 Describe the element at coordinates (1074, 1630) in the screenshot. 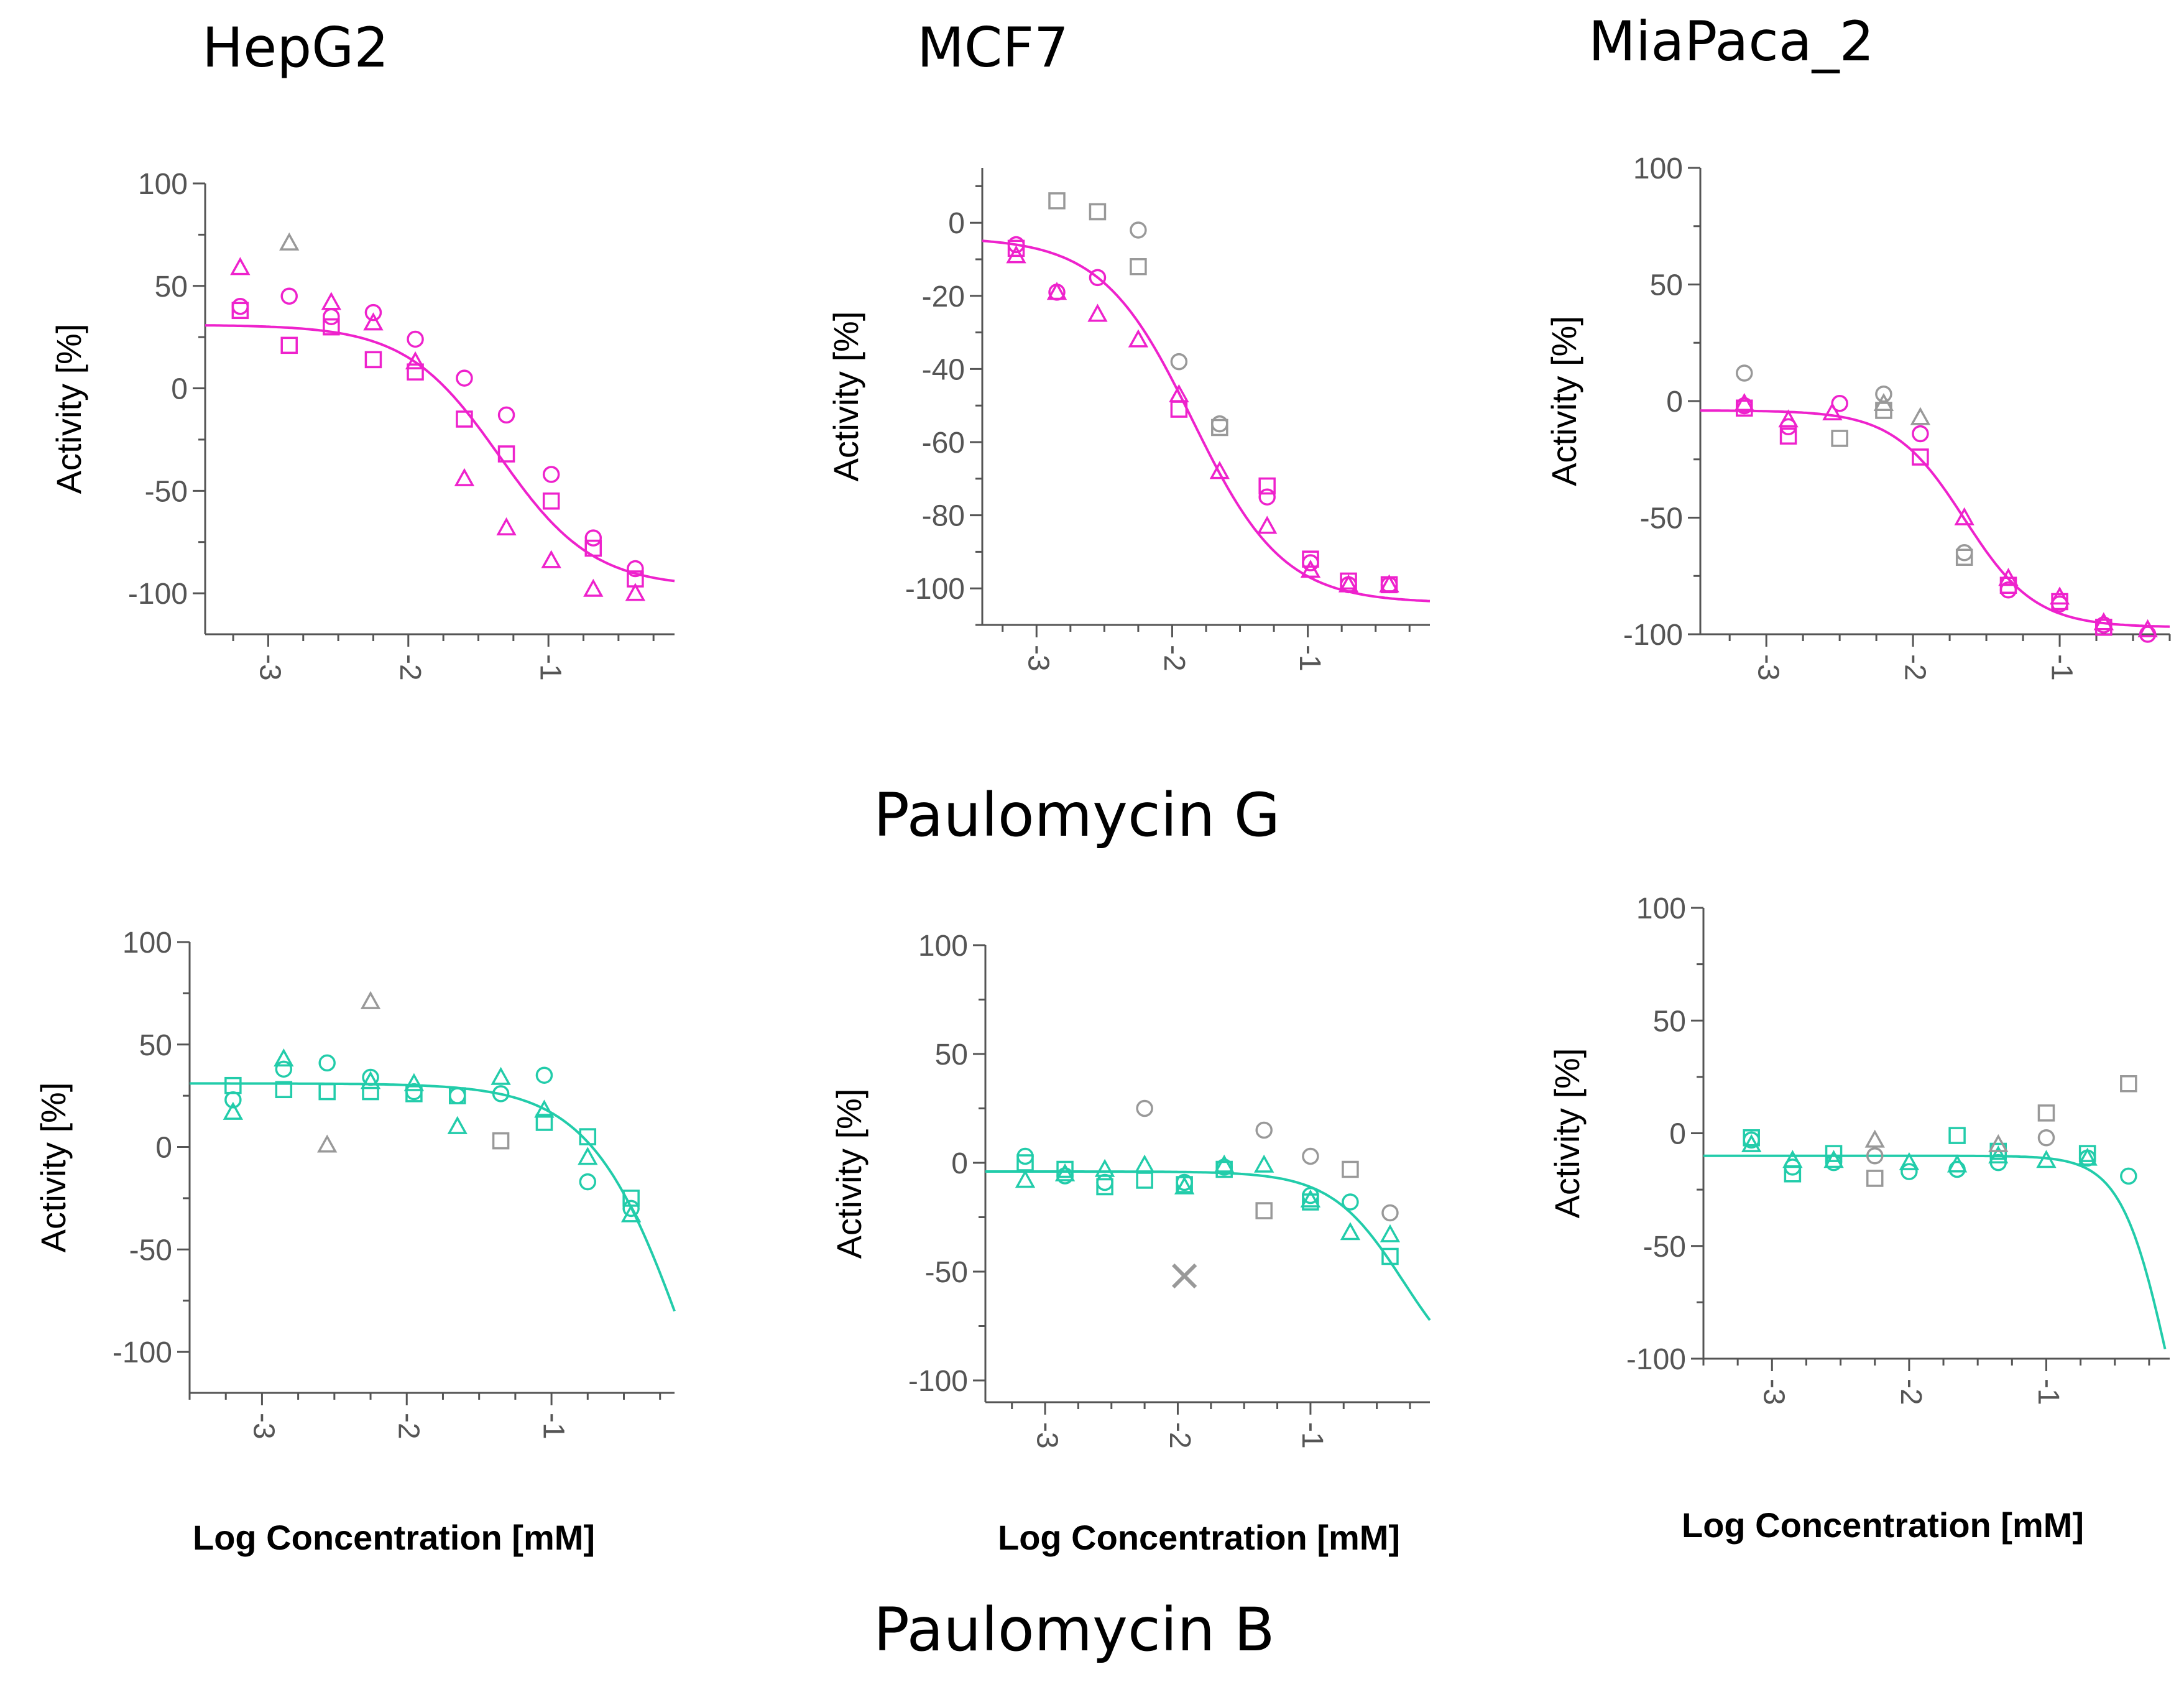

I see `compound-label-paulomycin-b: Paulomycin B` at that location.